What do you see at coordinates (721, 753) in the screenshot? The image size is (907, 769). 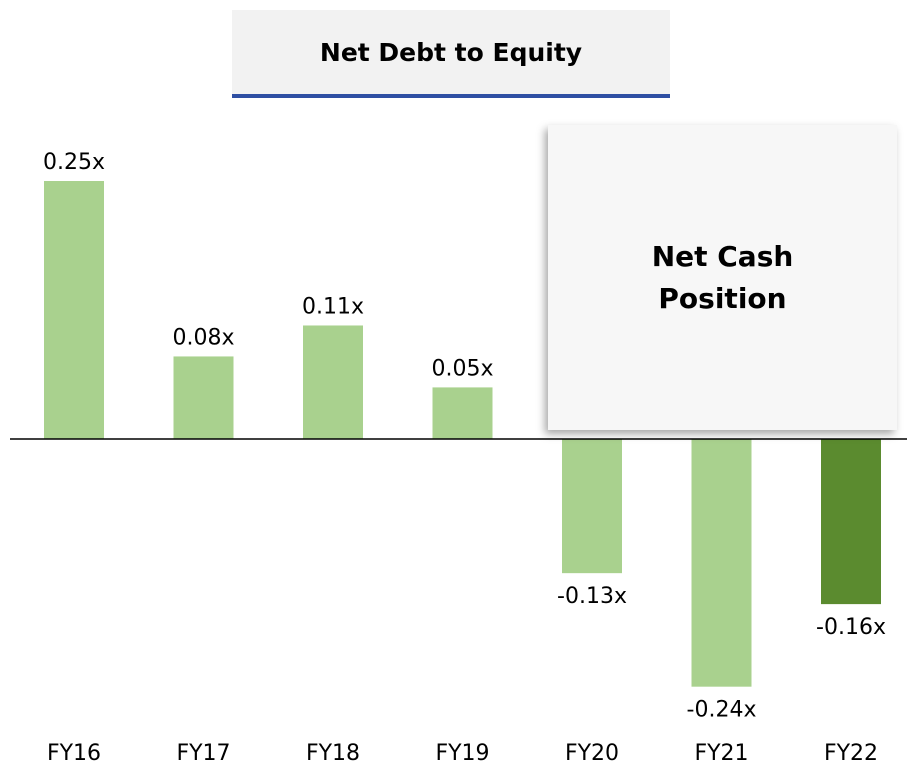 I see `x-tick-label: FY21` at bounding box center [721, 753].